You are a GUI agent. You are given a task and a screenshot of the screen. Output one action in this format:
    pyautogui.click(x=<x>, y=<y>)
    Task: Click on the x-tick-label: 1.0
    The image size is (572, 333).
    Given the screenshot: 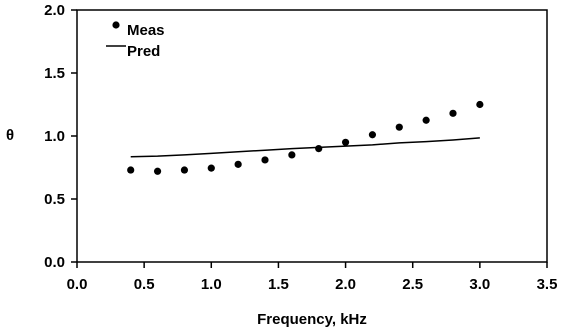 What is the action you would take?
    pyautogui.click(x=211, y=284)
    